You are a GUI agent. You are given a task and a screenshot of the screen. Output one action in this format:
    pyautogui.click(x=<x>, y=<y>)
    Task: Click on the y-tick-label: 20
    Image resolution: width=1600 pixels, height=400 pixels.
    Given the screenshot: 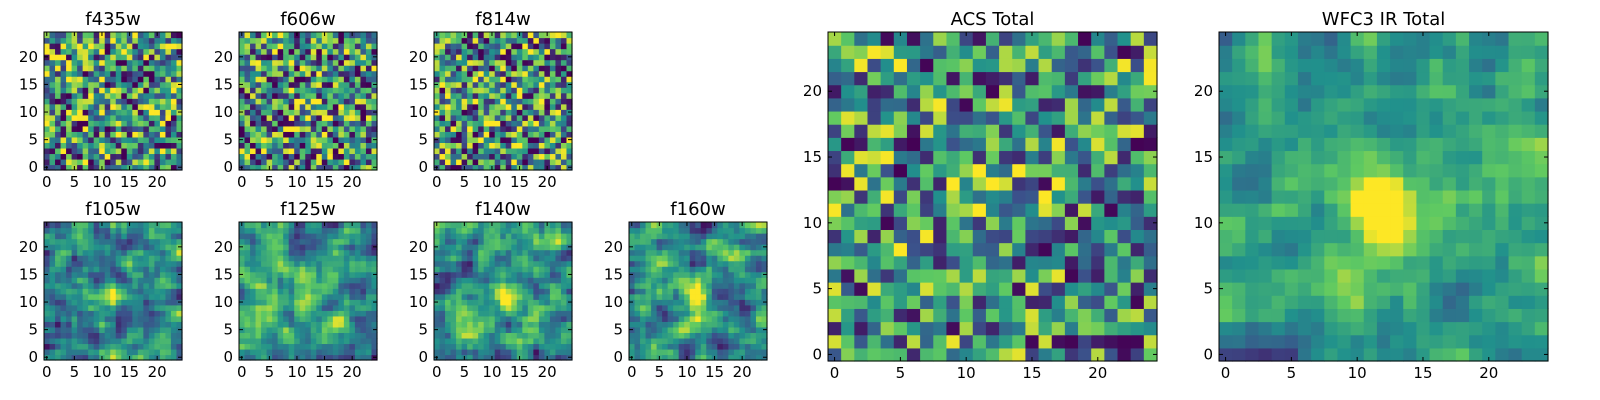 What is the action you would take?
    pyautogui.click(x=28, y=247)
    